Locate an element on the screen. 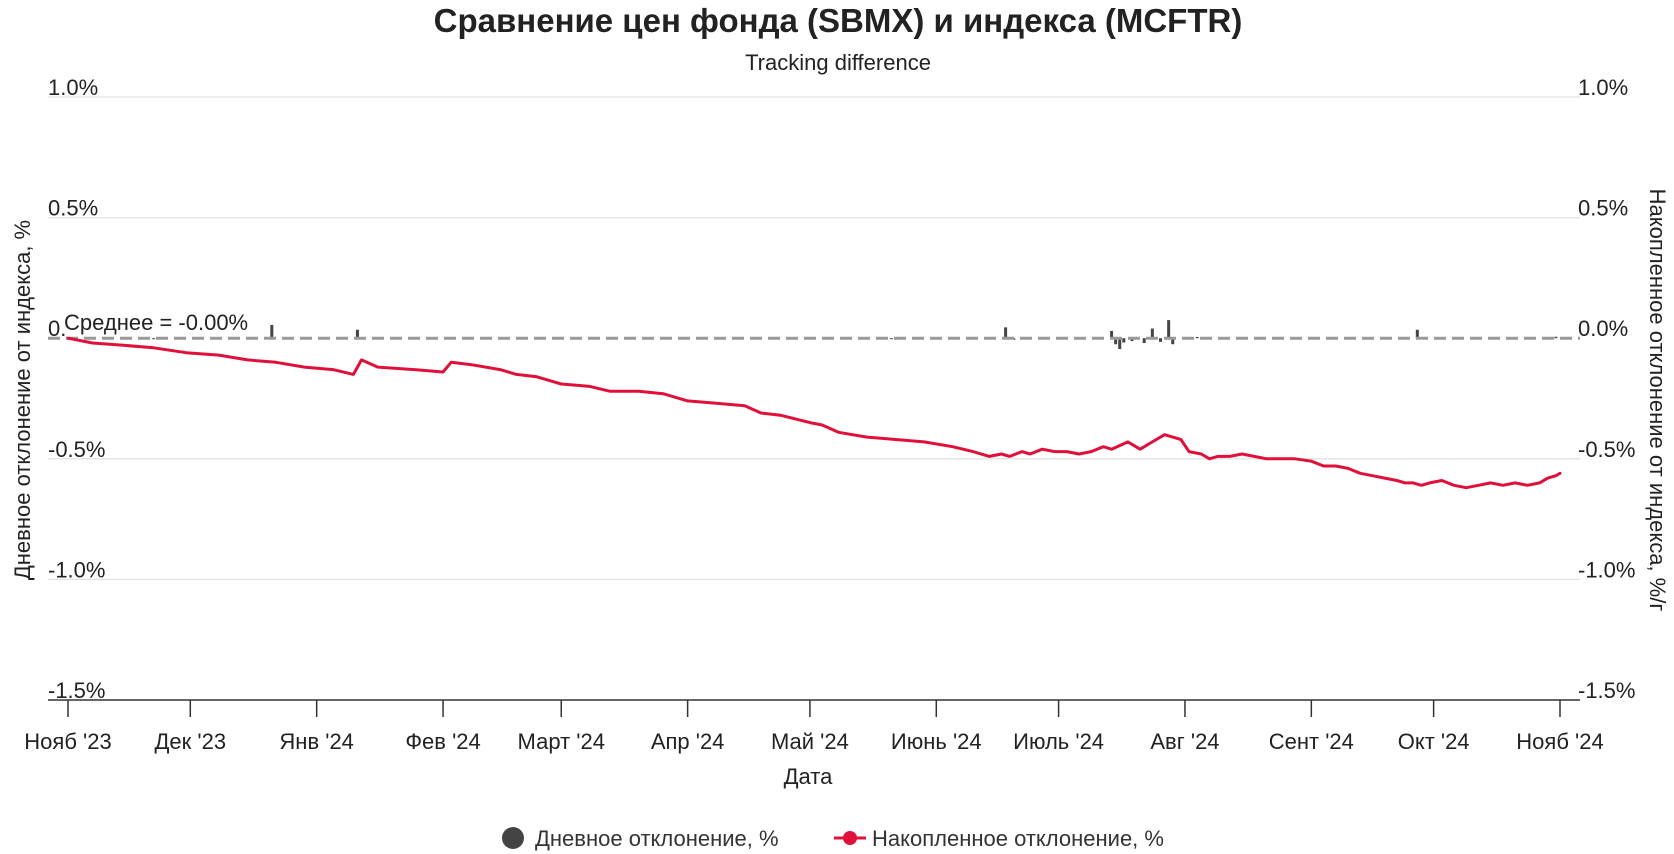 Image resolution: width=1674 pixels, height=854 pixels. mean-label: Среднее = -0.00% is located at coordinates (156, 322).